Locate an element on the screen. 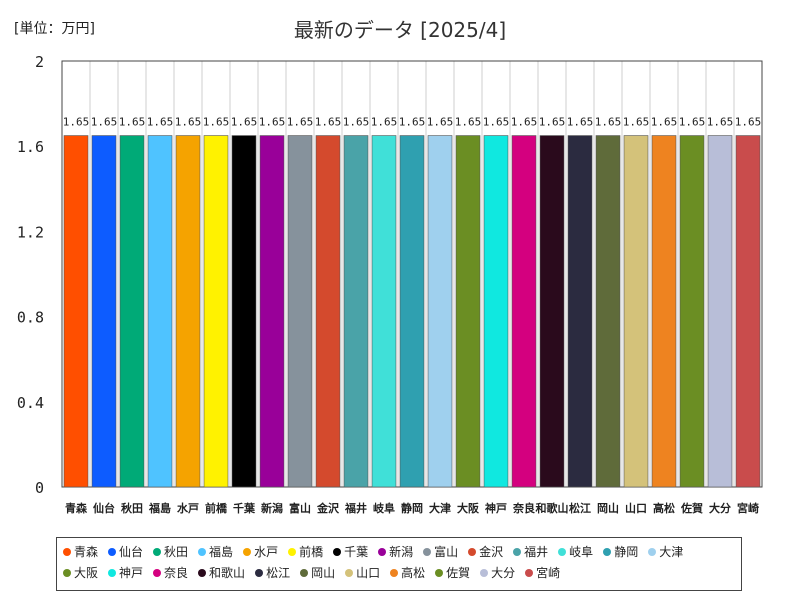 The height and width of the screenshot is (600, 800). x-tick-label: 佐賀 is located at coordinates (691, 508).